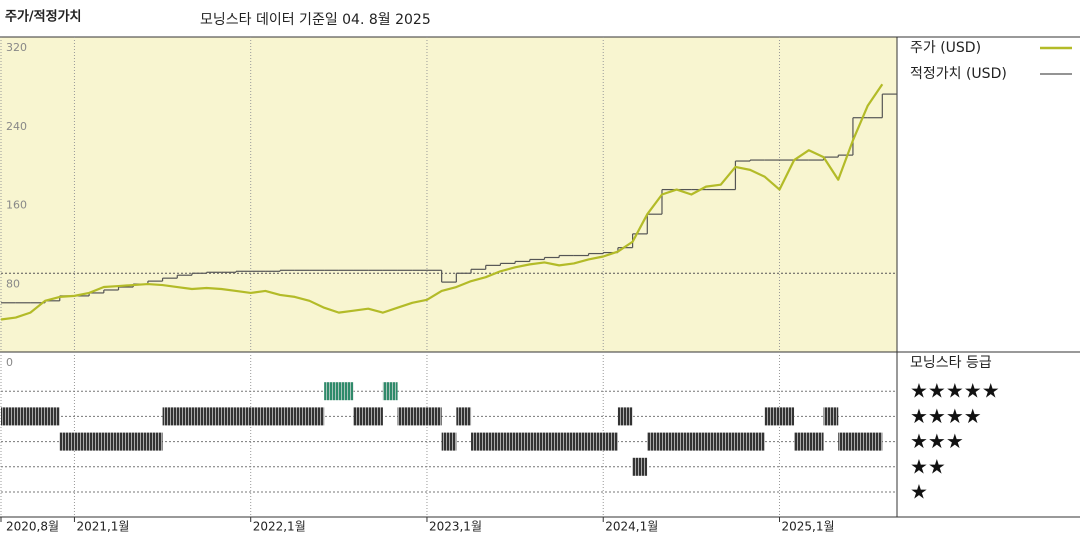  Describe the element at coordinates (32, 527) in the screenshot. I see `x-tick-label: 2020,8월` at that location.